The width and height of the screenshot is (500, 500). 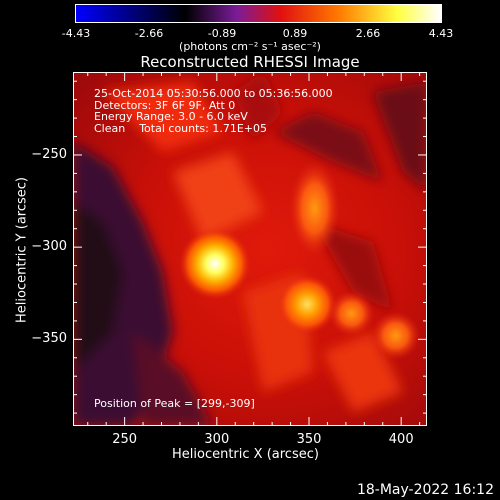 I want to click on colorbar-tick-label: -0.89, so click(x=222, y=33).